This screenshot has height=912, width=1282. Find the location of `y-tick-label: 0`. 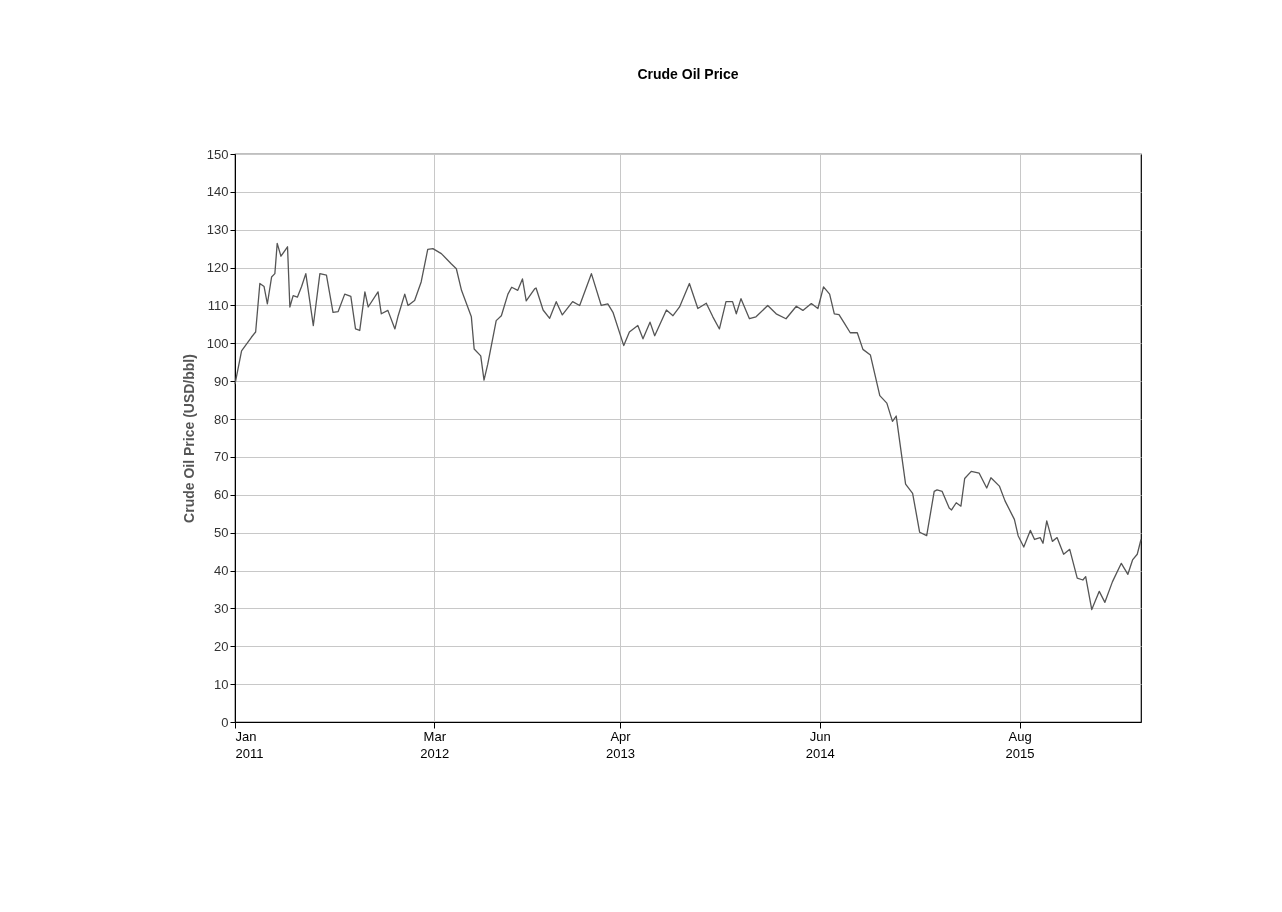

y-tick-label: 0 is located at coordinates (225, 722).